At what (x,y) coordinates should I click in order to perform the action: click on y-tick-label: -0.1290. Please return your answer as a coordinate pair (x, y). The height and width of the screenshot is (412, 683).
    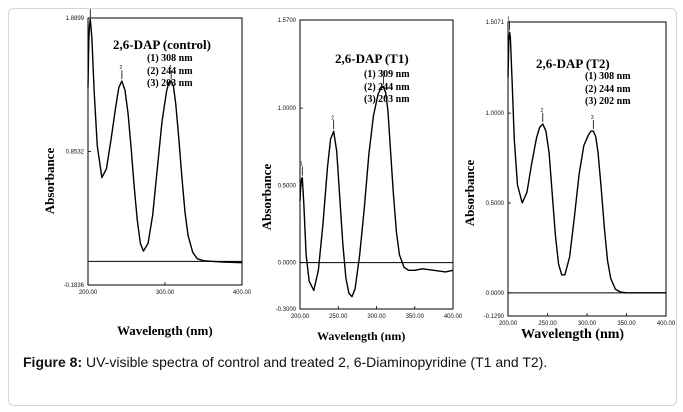
    Looking at the image, I should click on (494, 317).